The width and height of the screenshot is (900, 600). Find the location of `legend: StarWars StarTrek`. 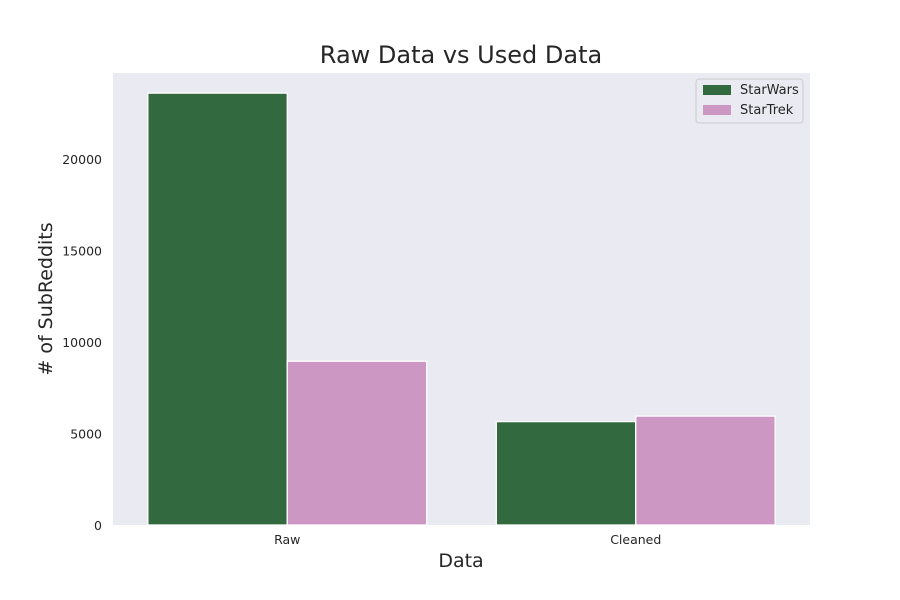

legend: StarWars StarTrek is located at coordinates (749, 101).